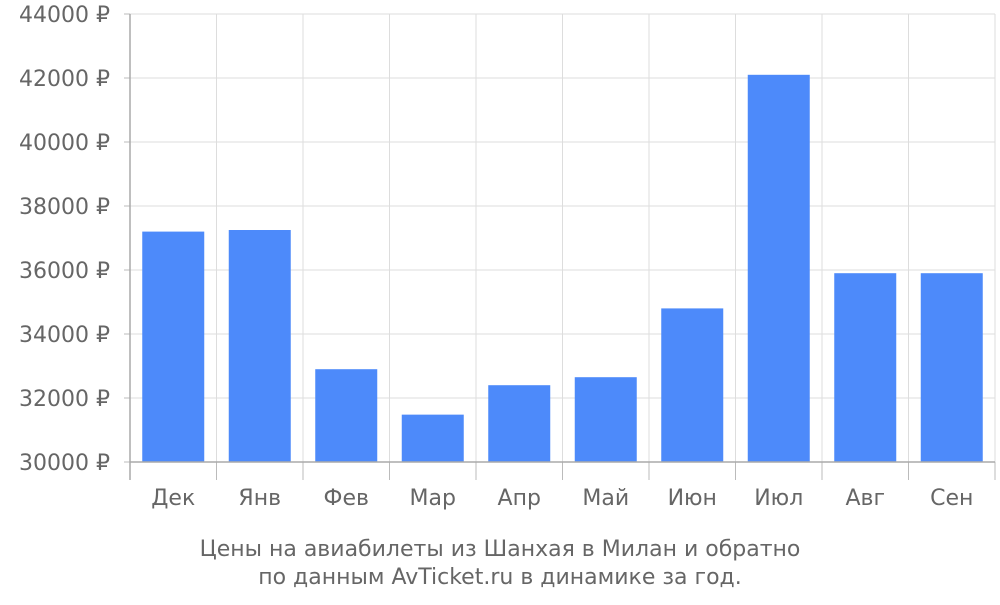 This screenshot has width=1000, height=605. I want to click on y-tick-label: 30000 ₽, so click(64, 463).